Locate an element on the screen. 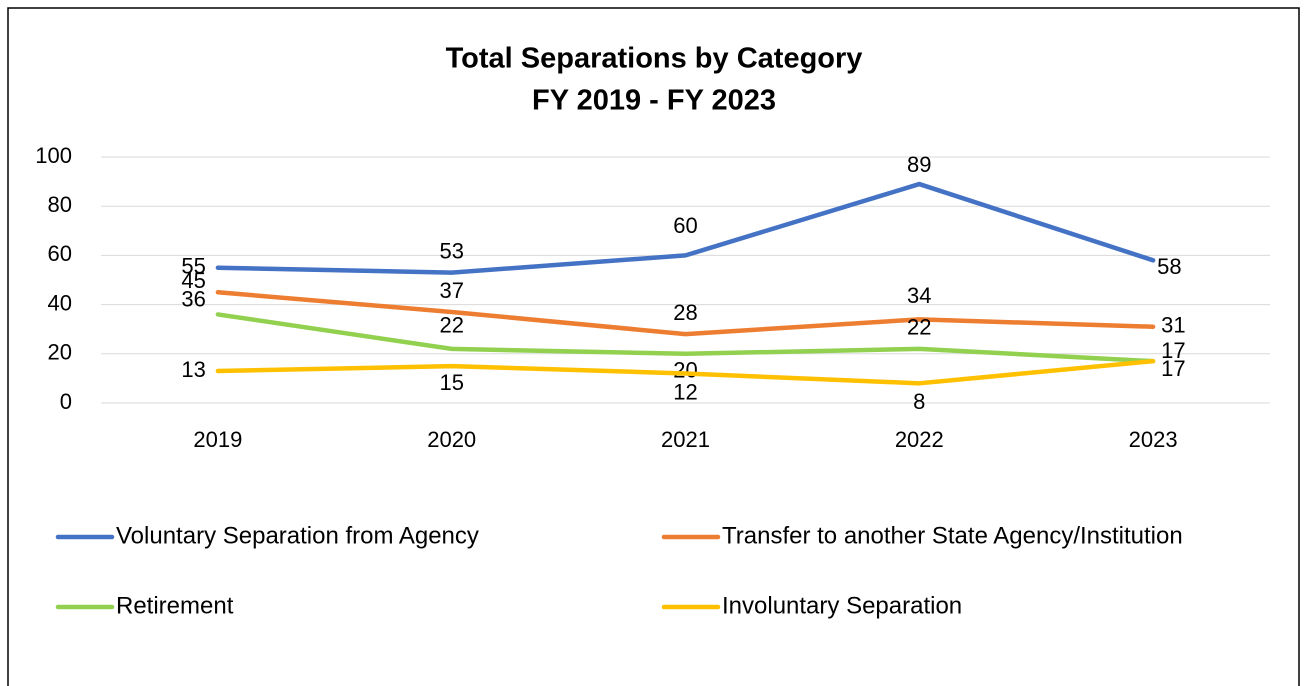 The height and width of the screenshot is (686, 1308). data-label: 37 is located at coordinates (451, 290).